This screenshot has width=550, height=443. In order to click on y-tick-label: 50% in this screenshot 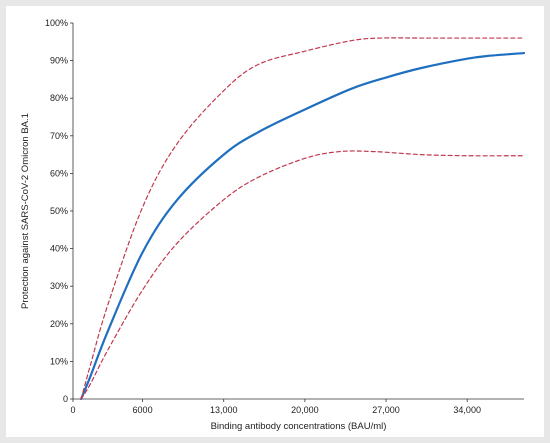, I will do `click(59, 211)`.